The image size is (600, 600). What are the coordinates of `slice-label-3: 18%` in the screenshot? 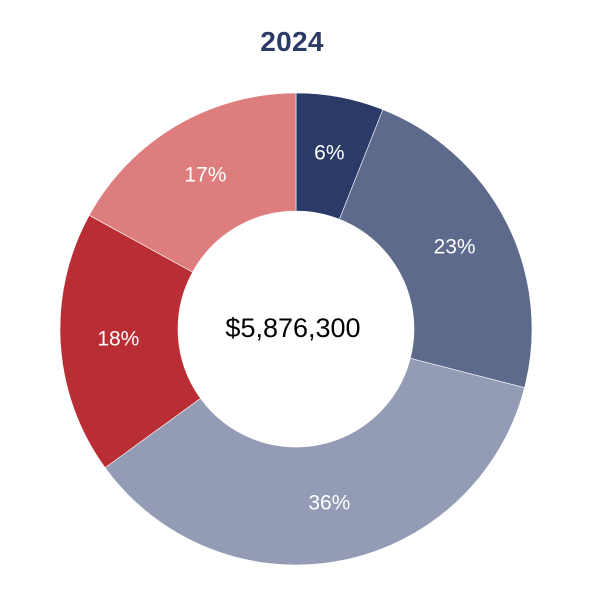 It's located at (118, 339).